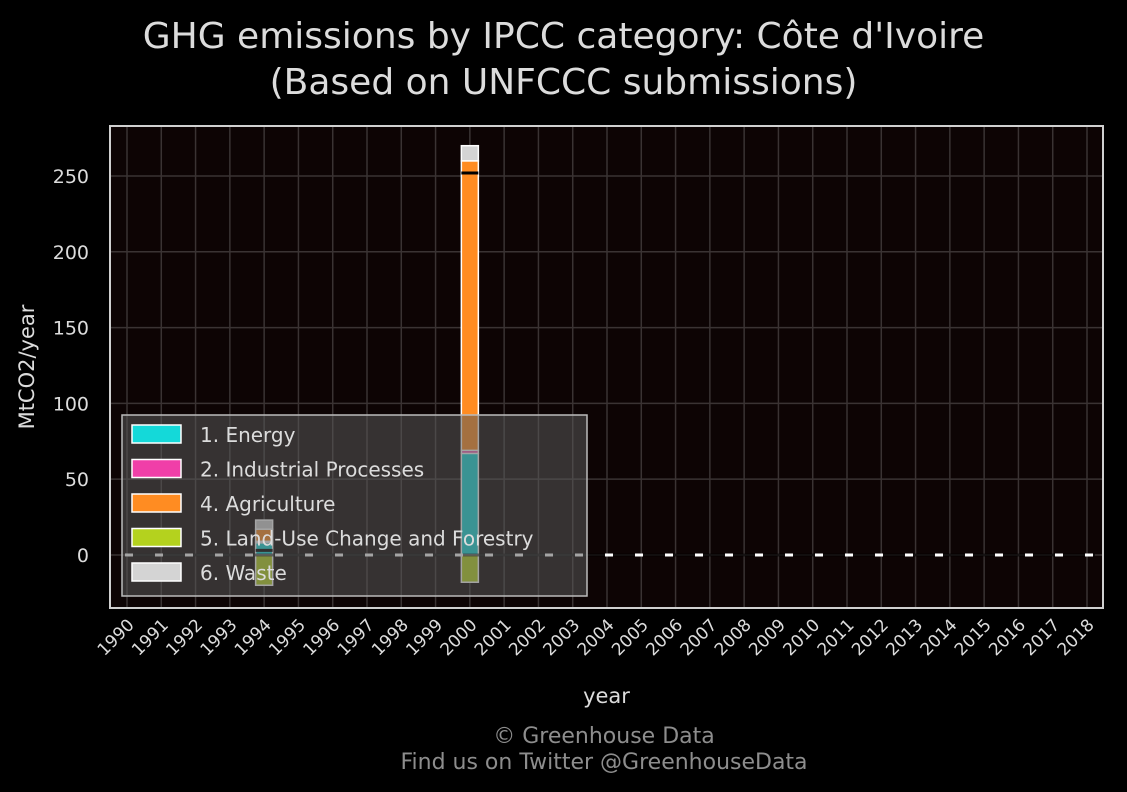  What do you see at coordinates (219, 637) in the screenshot?
I see `x-tick-label-1993: 1993` at bounding box center [219, 637].